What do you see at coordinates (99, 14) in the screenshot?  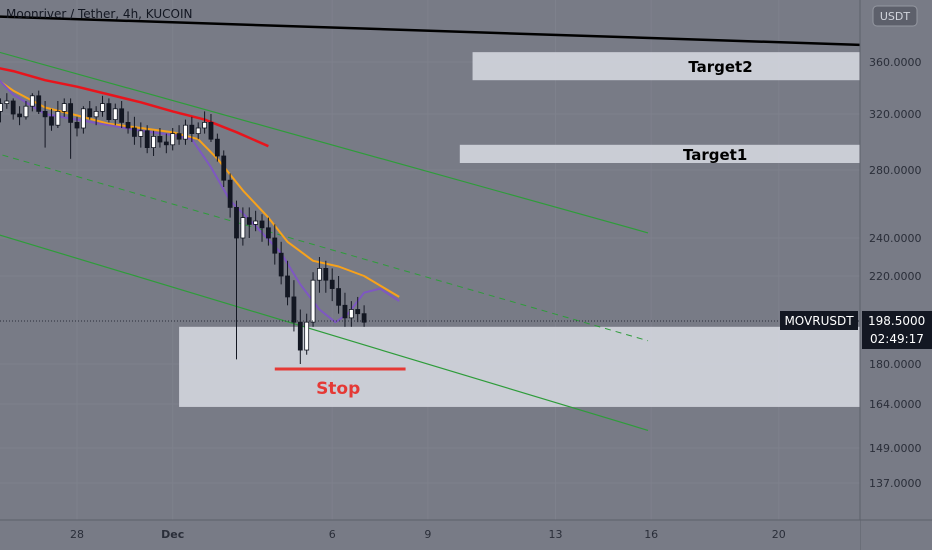 I see `chart-title: Moonriver / Tether, 4h, KUCOIN` at bounding box center [99, 14].